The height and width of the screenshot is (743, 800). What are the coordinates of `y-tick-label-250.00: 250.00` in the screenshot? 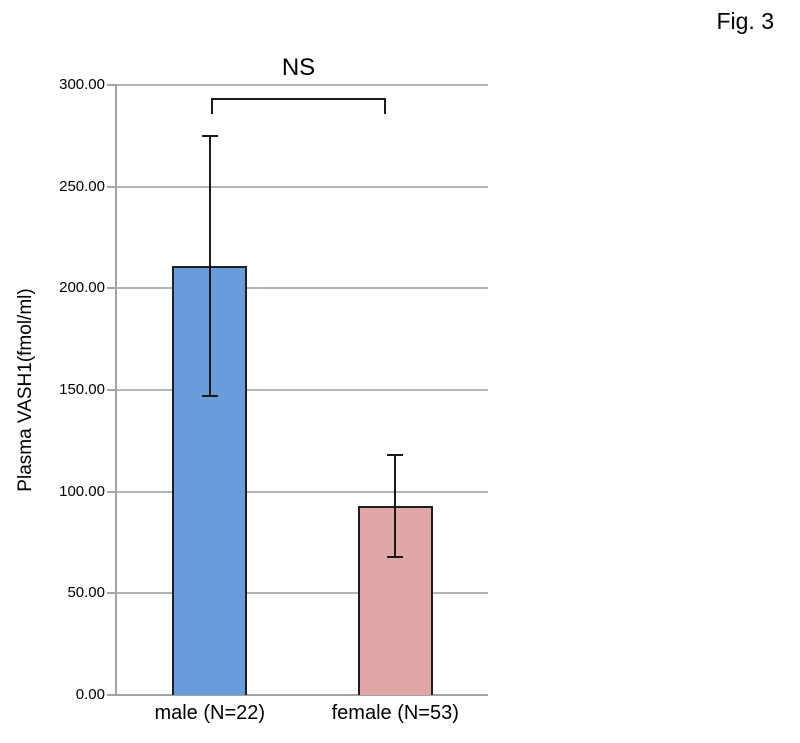 It's located at (82, 186).